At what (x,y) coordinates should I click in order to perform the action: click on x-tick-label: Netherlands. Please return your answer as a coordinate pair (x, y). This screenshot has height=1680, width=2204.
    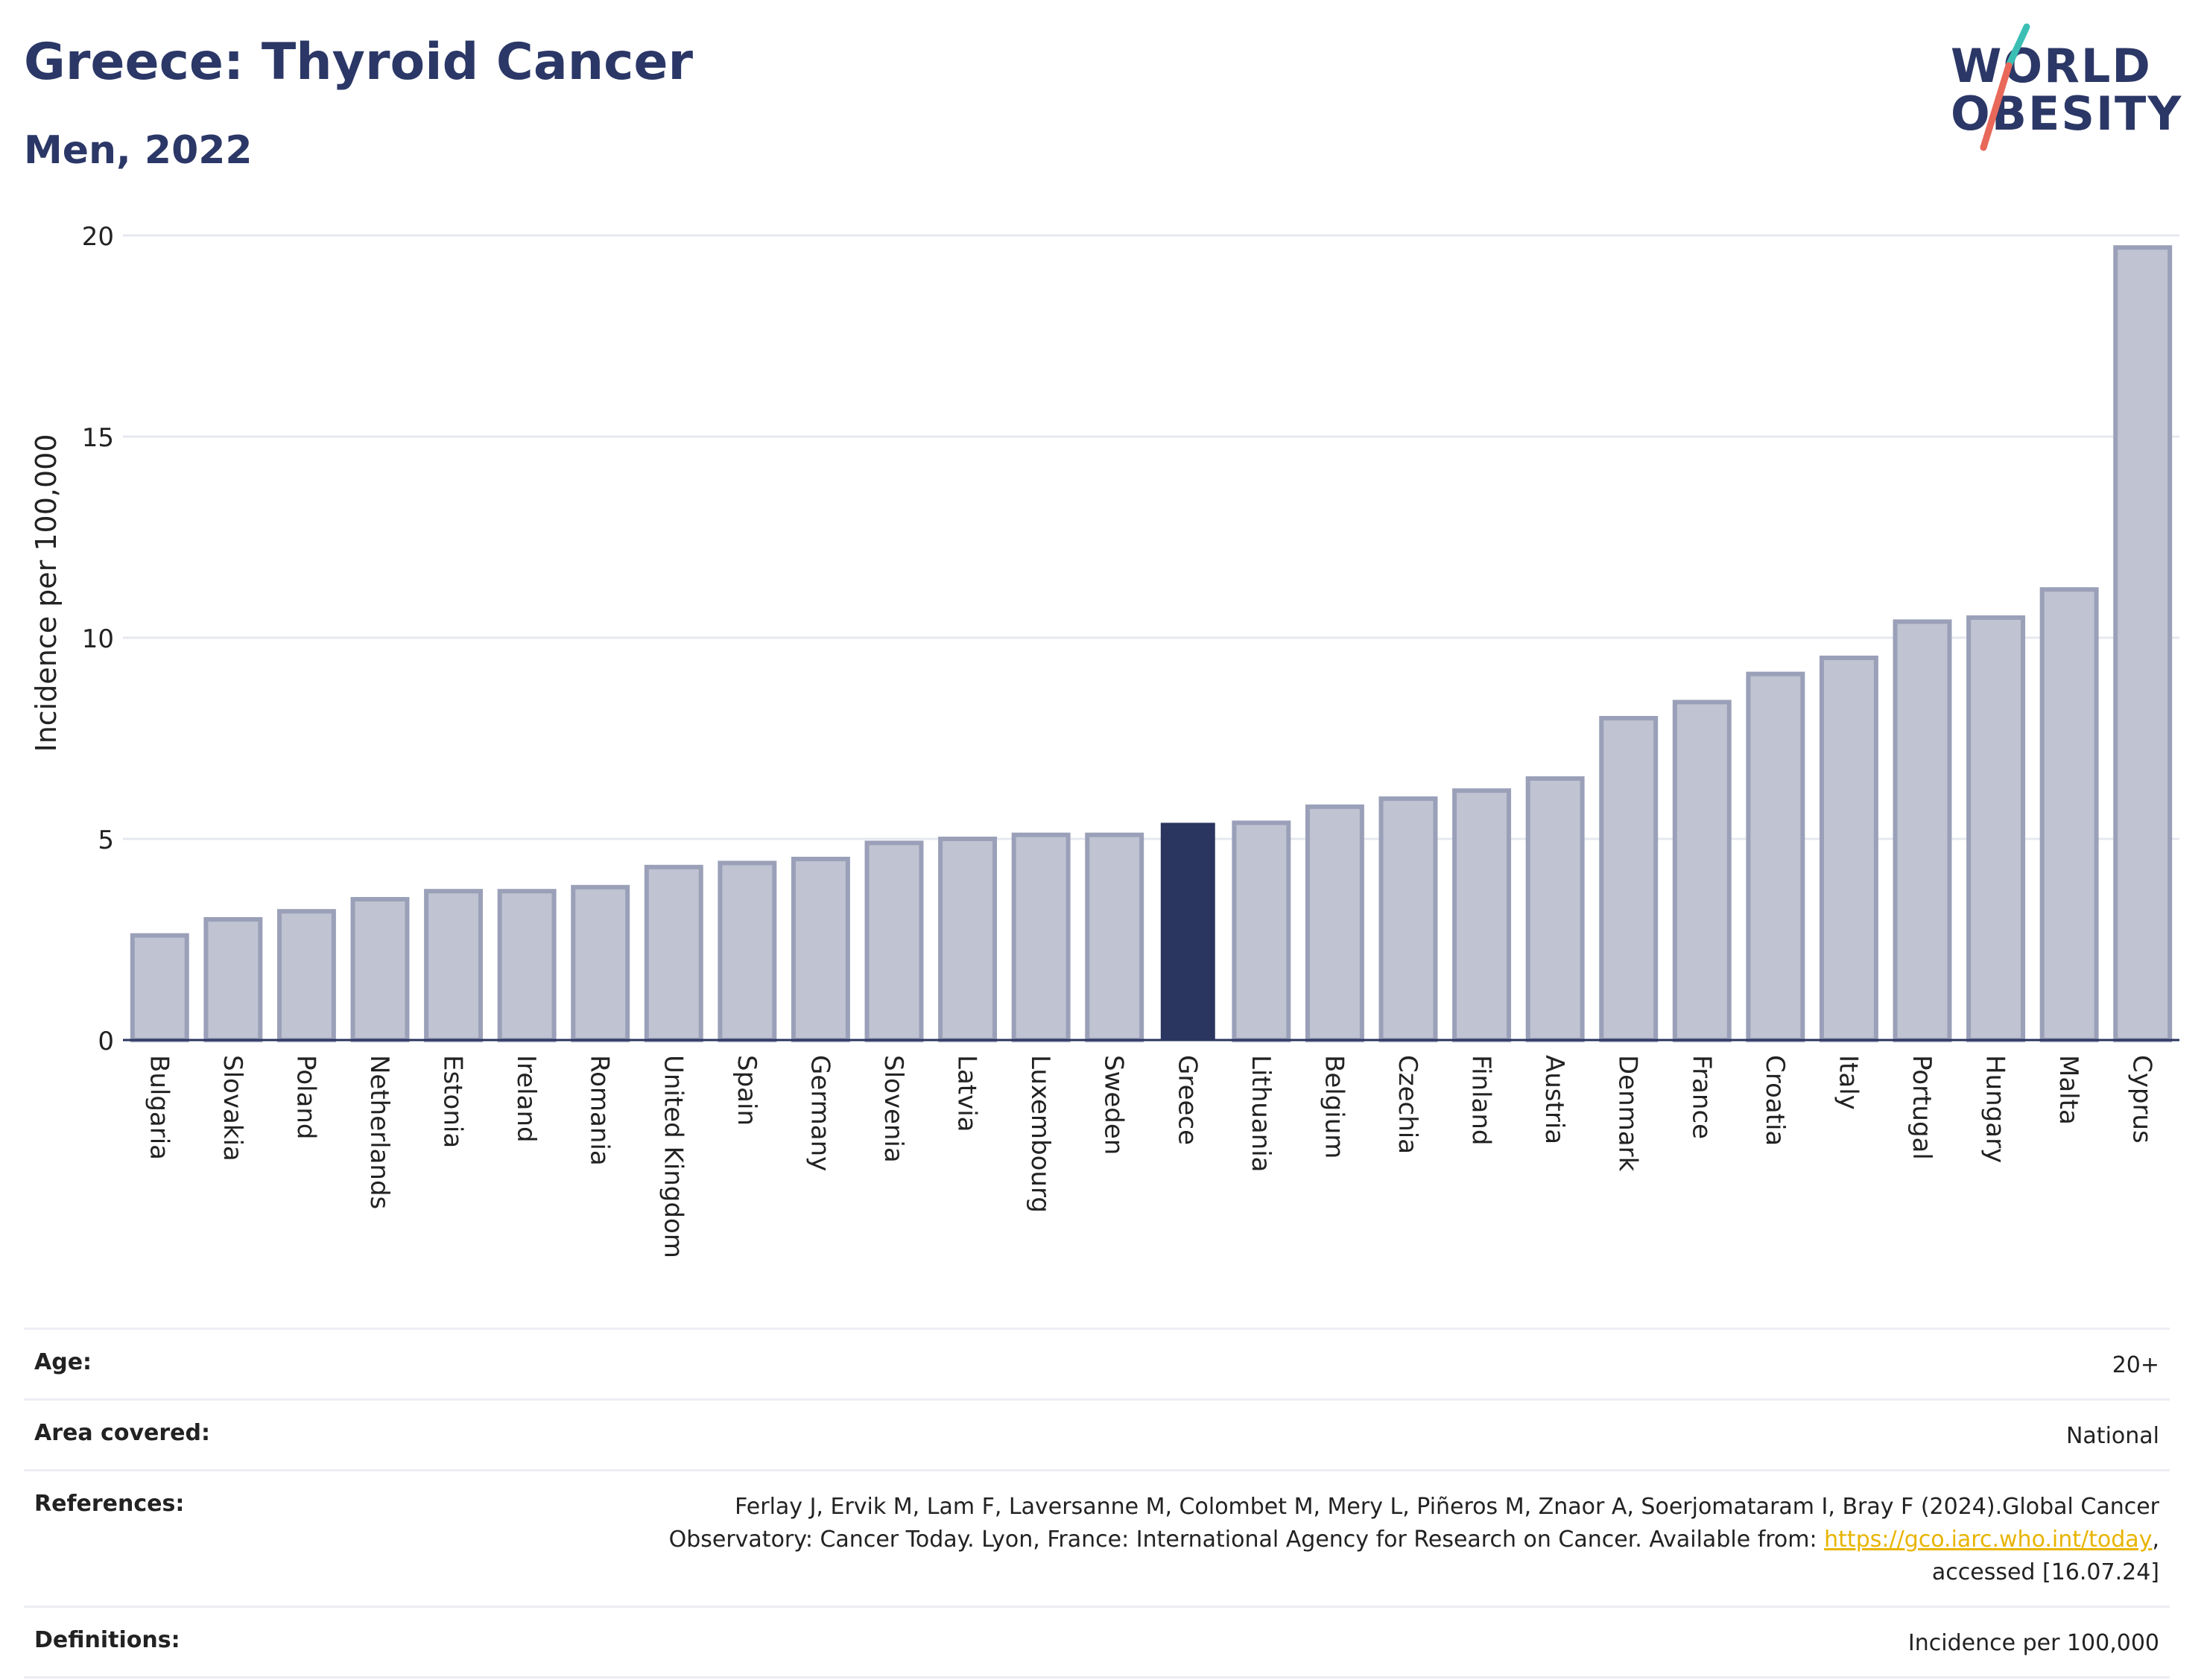
    Looking at the image, I should click on (379, 1132).